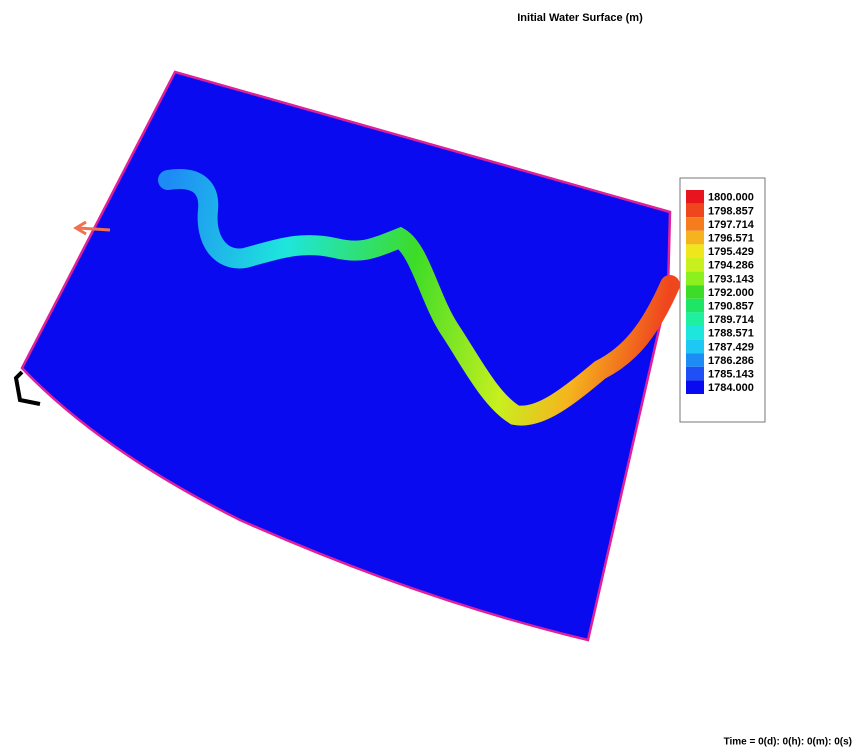  Describe the element at coordinates (731, 198) in the screenshot. I see `legend-label: 1800.000` at that location.